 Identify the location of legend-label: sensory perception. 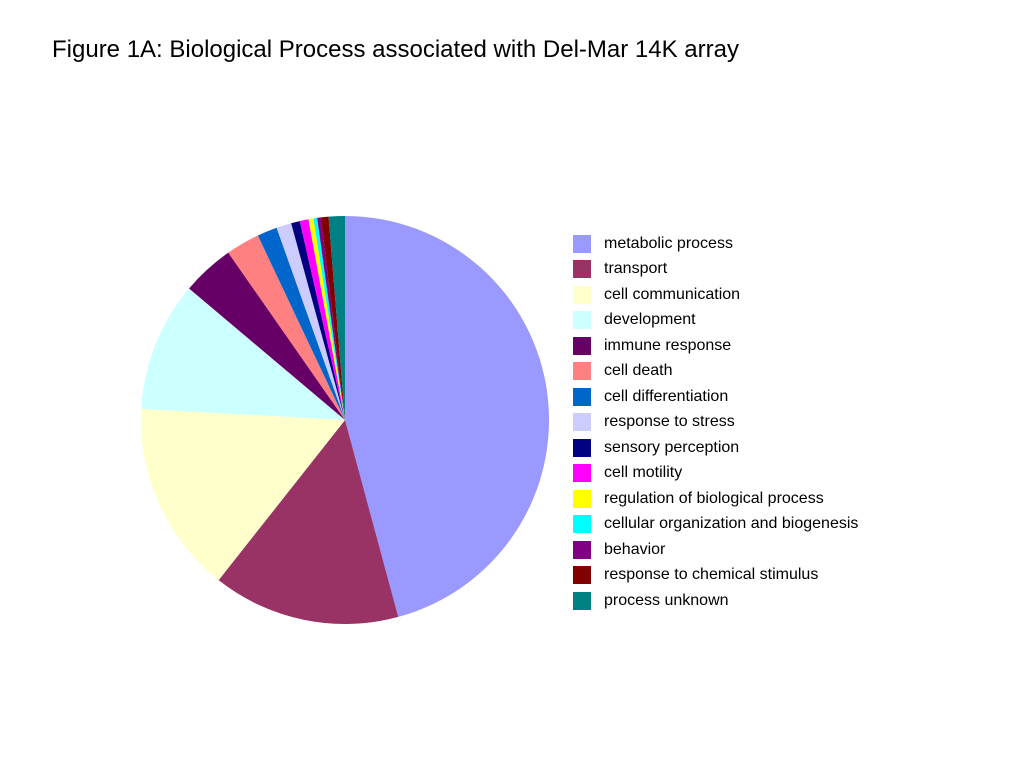
(672, 447).